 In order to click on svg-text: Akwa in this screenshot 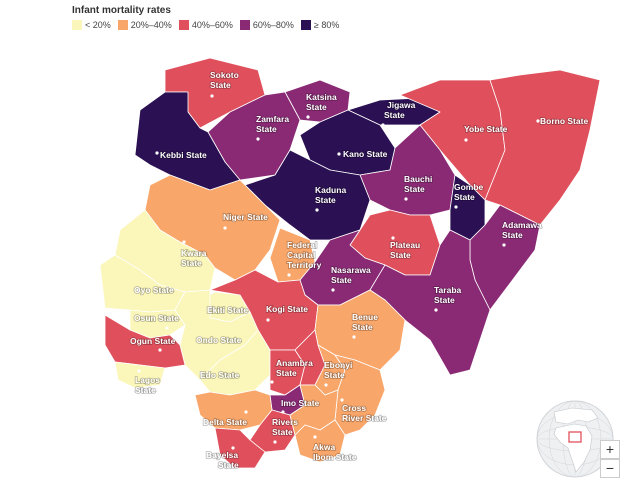, I will do `click(324, 447)`.